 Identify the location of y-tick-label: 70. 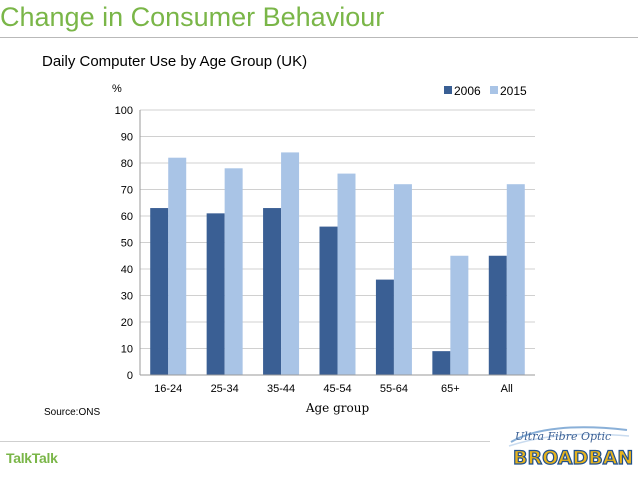
(127, 191).